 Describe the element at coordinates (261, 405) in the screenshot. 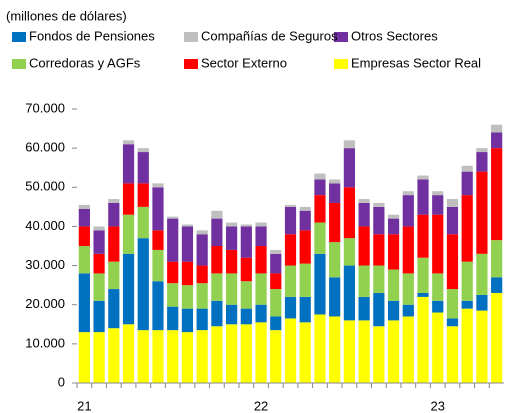

I see `x-tick-label: 22` at that location.